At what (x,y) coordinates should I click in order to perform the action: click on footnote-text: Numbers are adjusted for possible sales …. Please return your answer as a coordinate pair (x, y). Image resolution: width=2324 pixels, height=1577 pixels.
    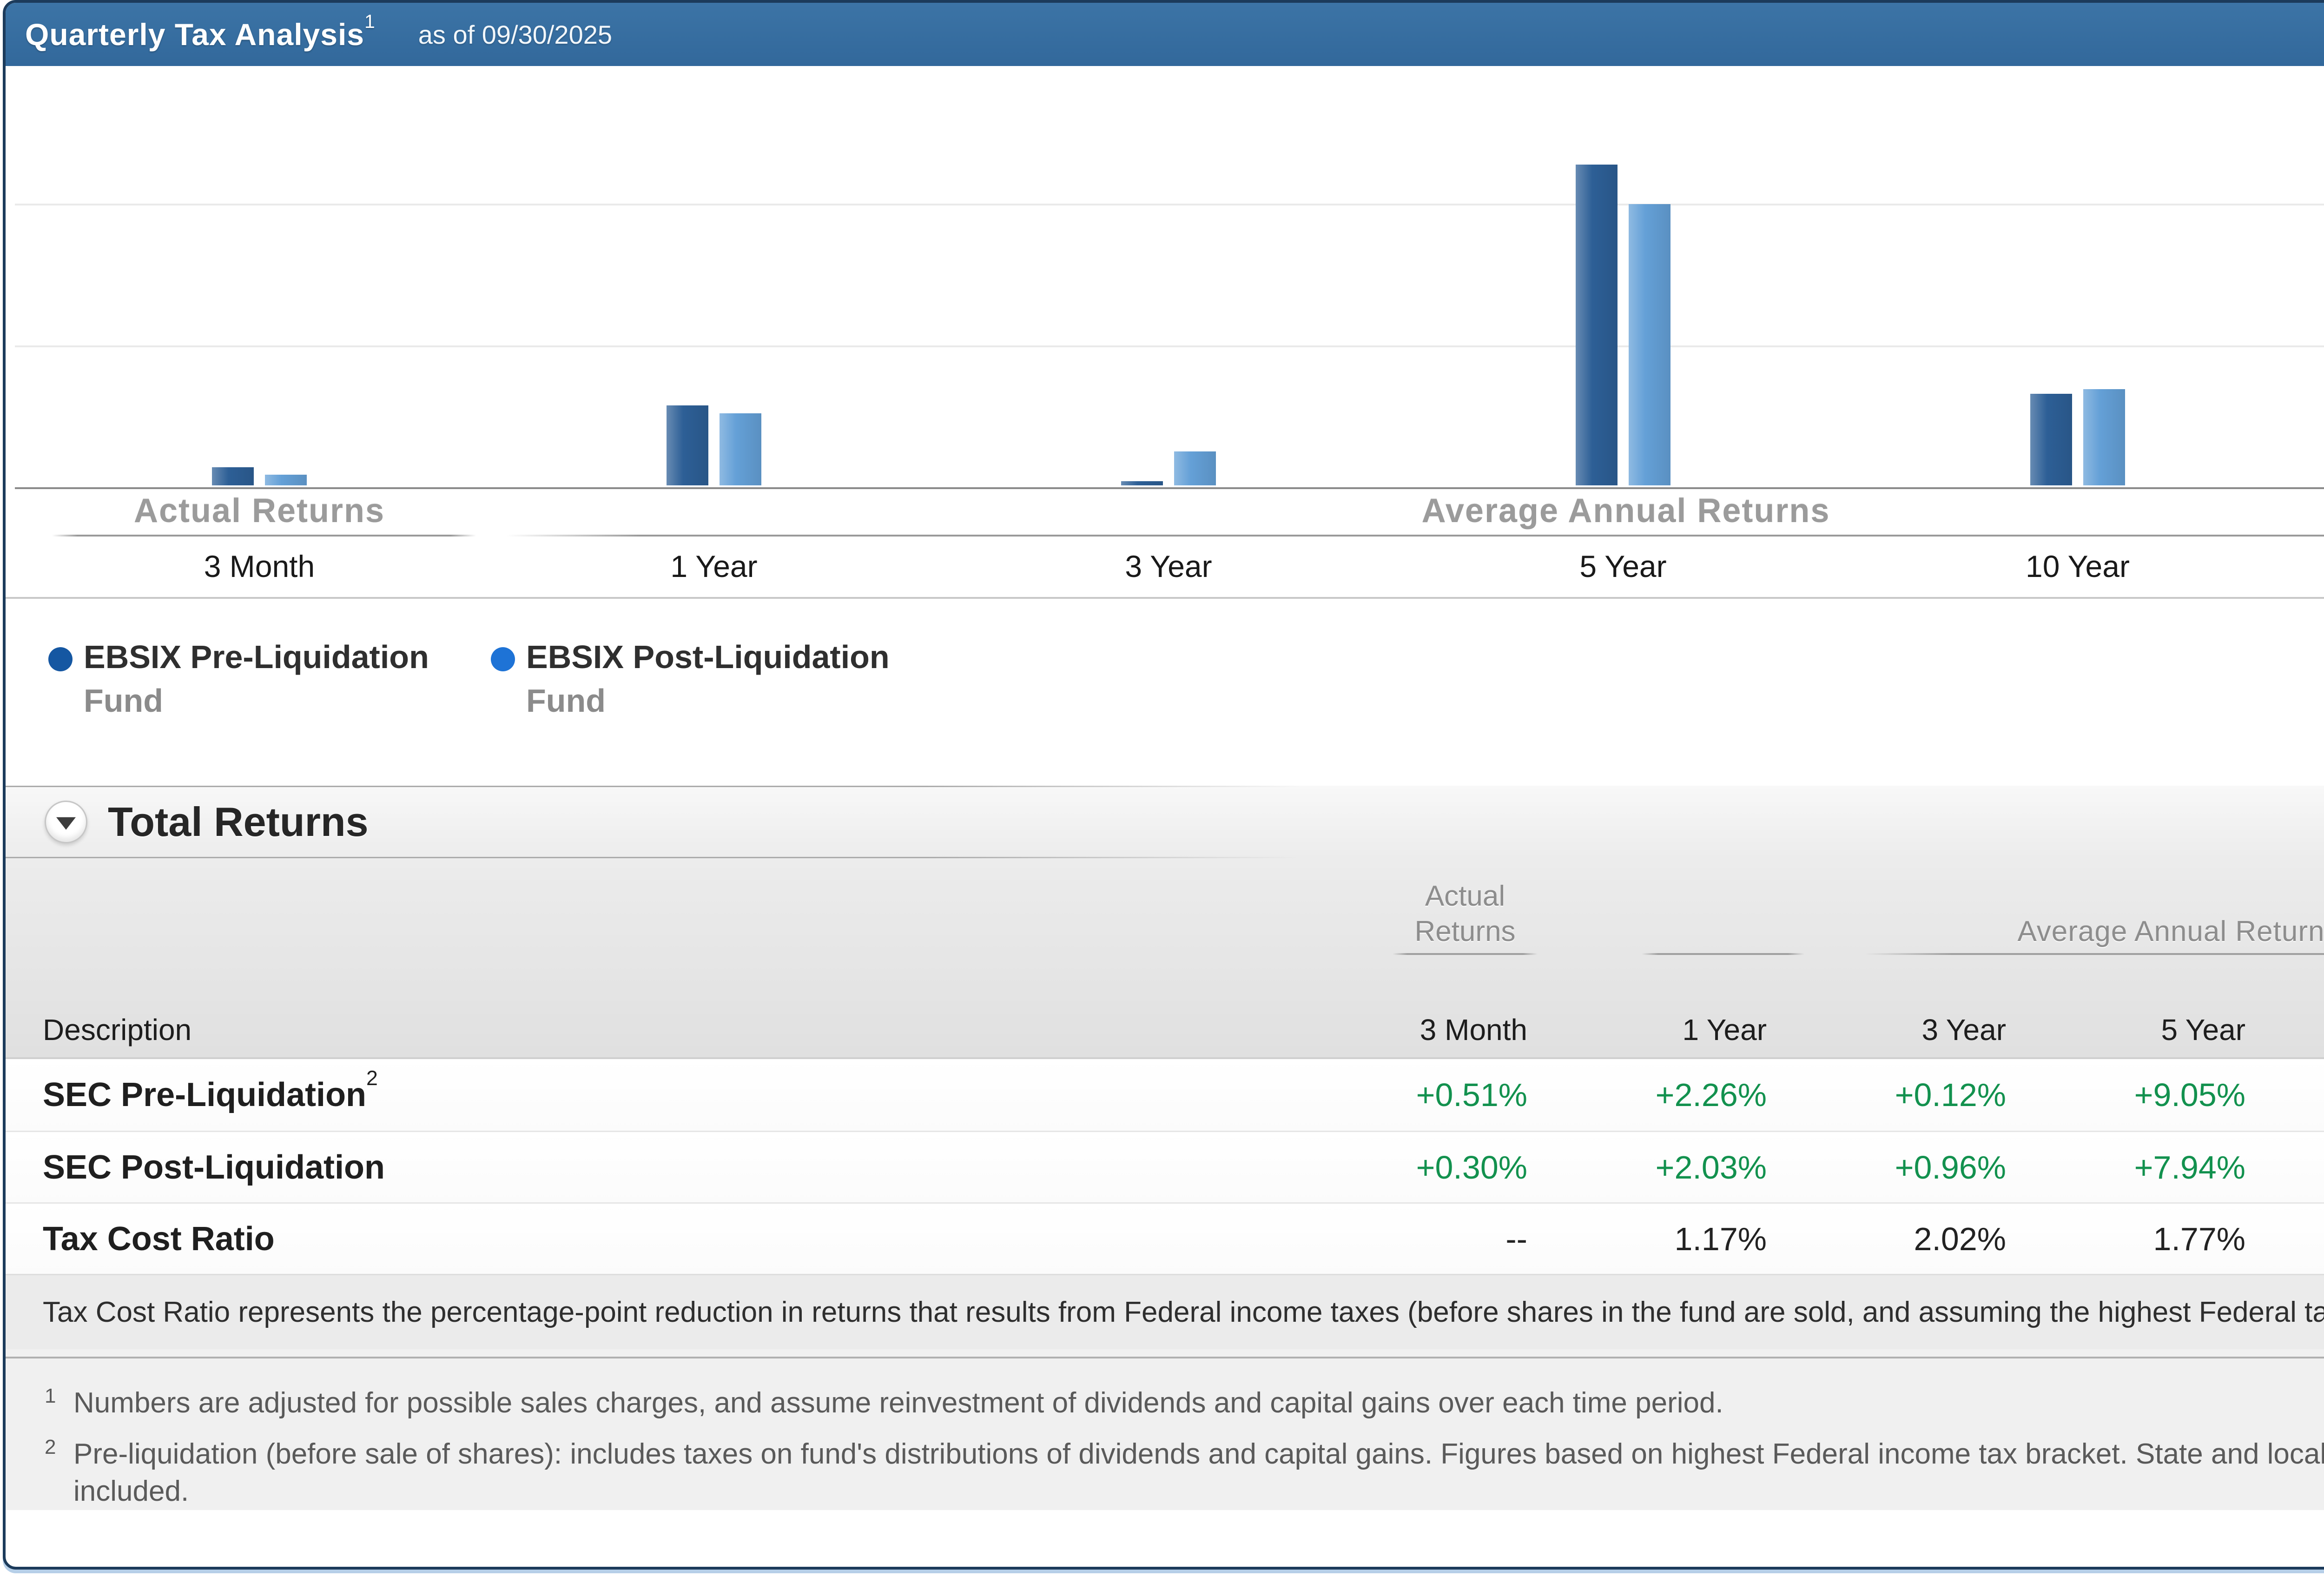
    Looking at the image, I should click on (898, 1403).